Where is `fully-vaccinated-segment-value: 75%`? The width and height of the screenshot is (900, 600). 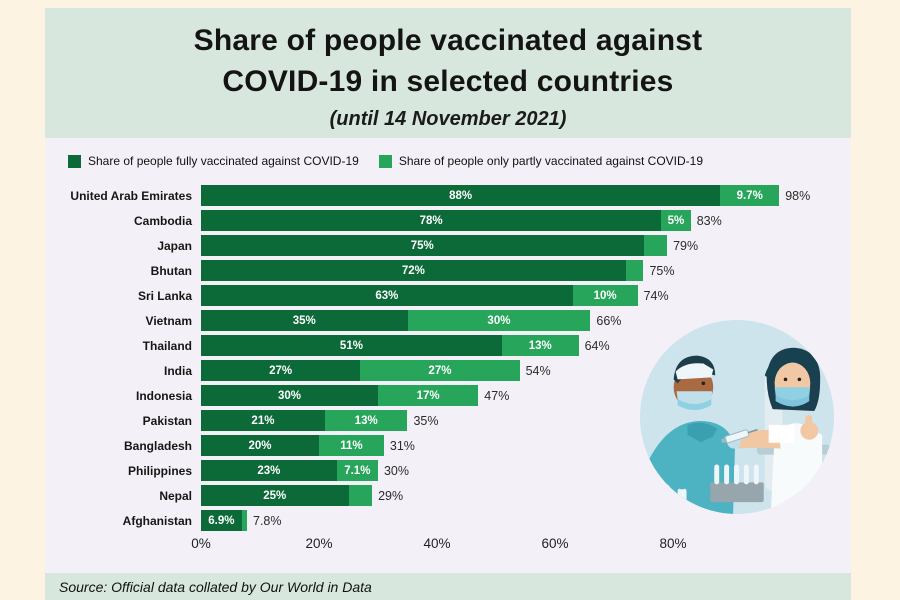 fully-vaccinated-segment-value: 75% is located at coordinates (422, 245).